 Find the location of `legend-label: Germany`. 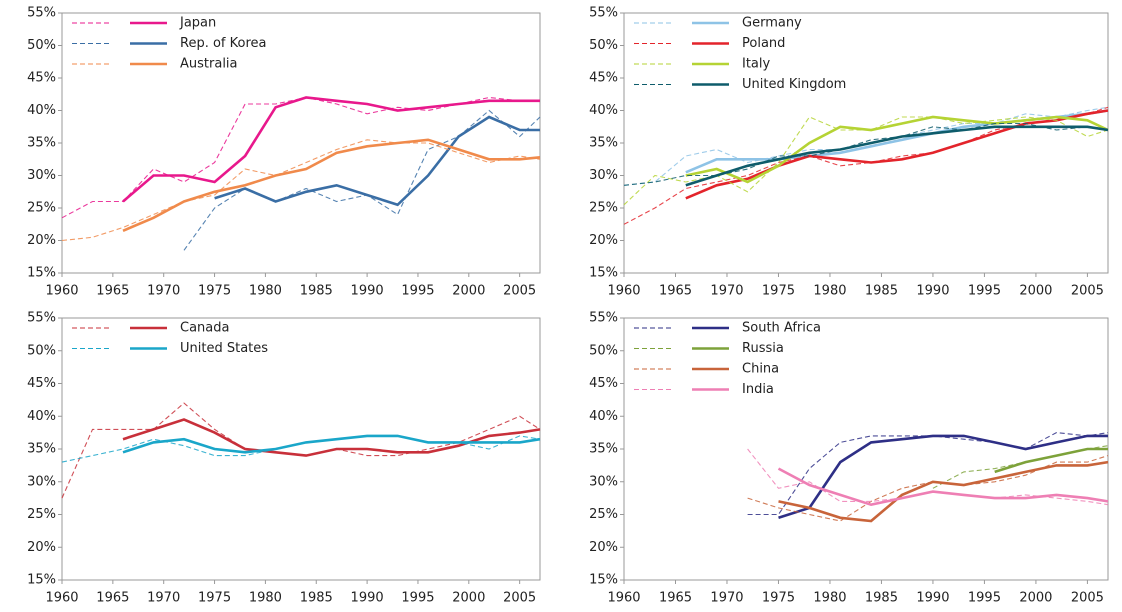

legend-label: Germany is located at coordinates (772, 23).